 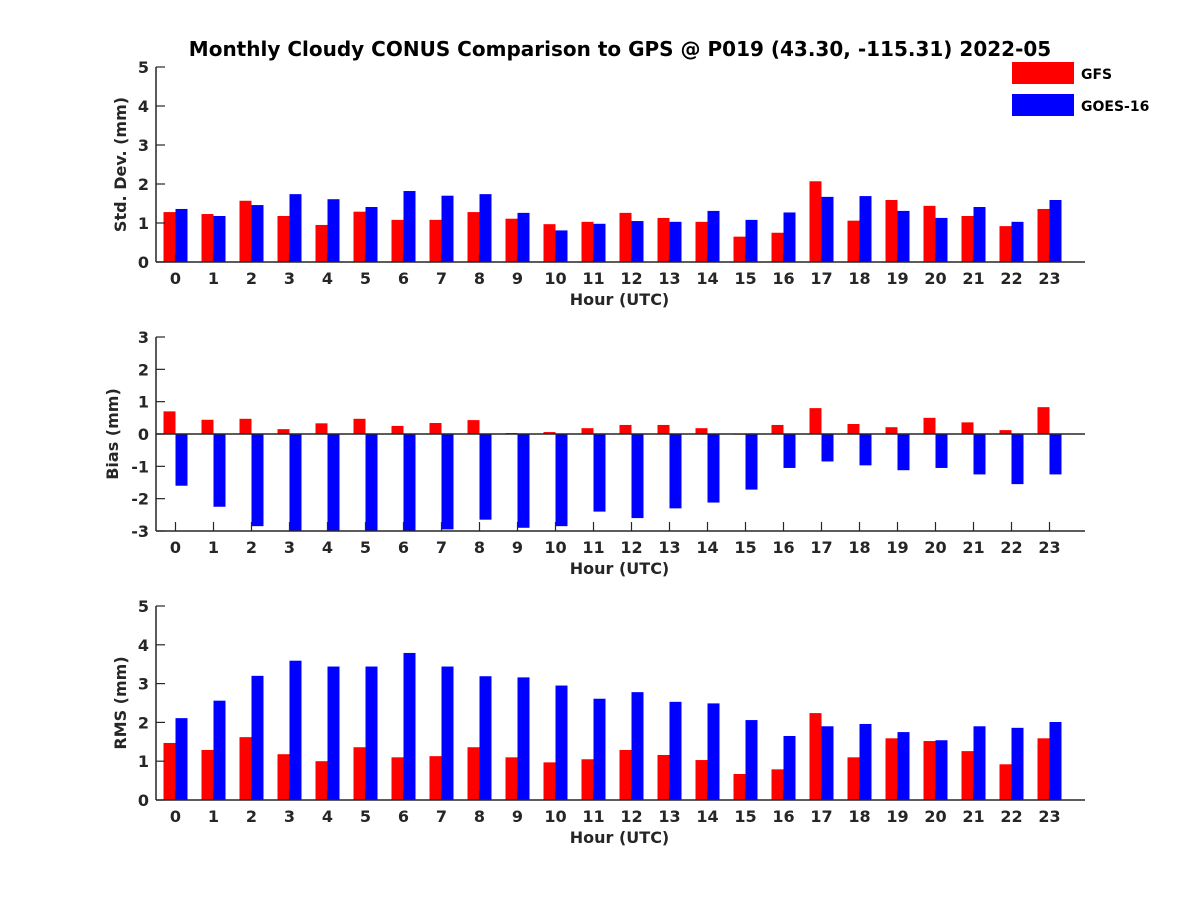 I want to click on legend-label-goes-16: GOES-16, so click(x=1115, y=107).